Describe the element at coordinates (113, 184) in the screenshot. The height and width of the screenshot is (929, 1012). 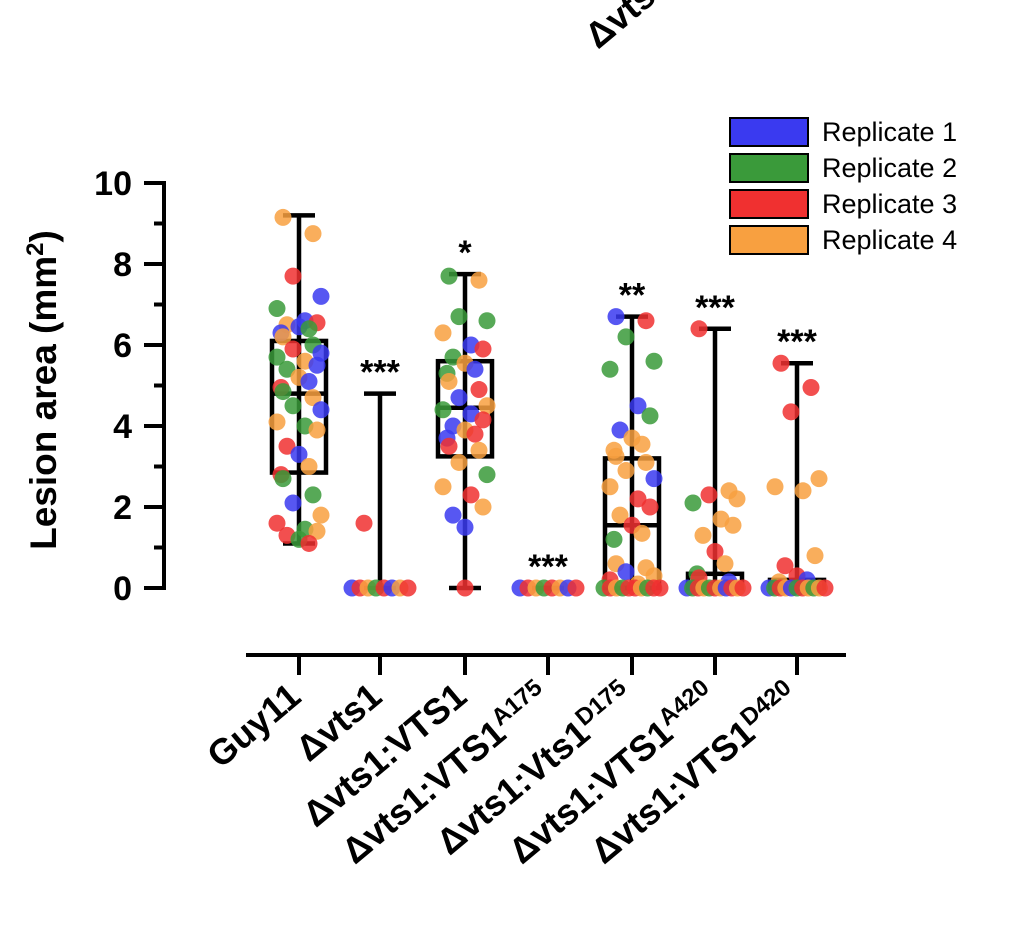
I see `y-tick-label: 10` at that location.